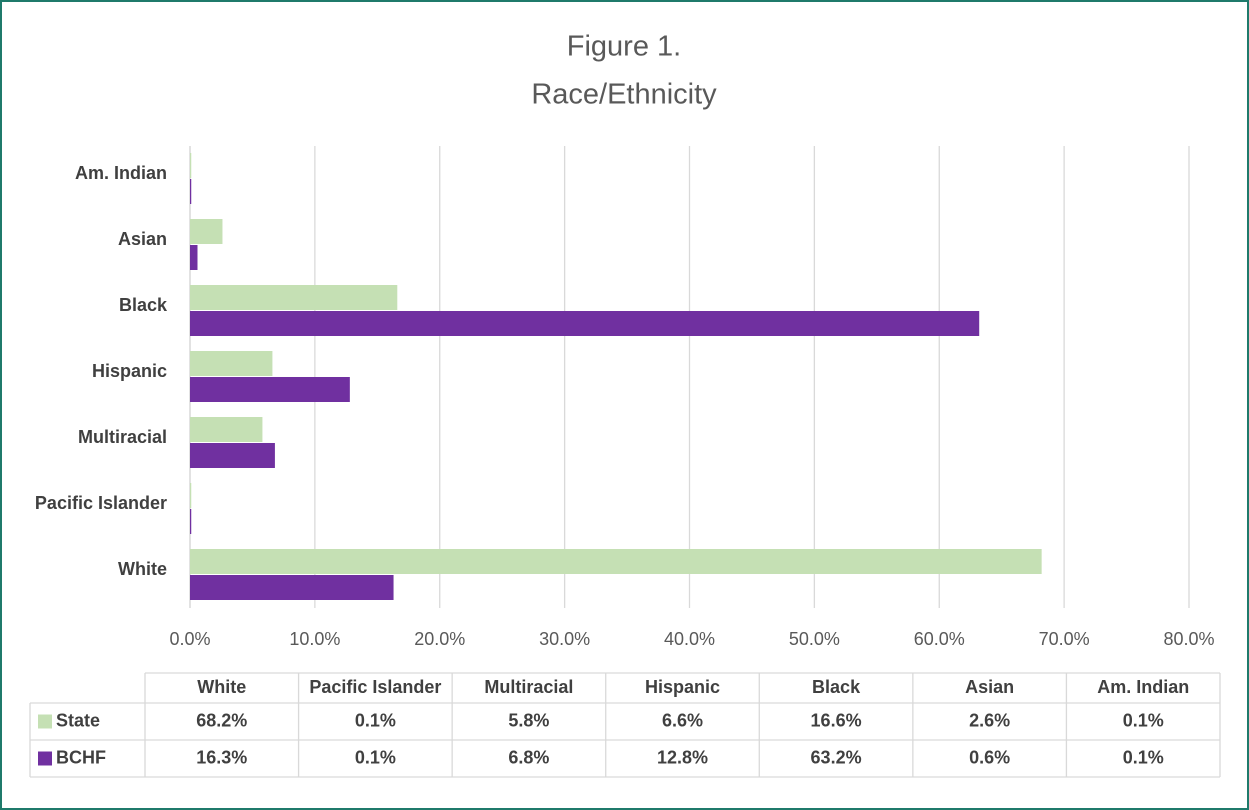 The width and height of the screenshot is (1249, 810). Describe the element at coordinates (939, 639) in the screenshot. I see `x-tick-label: 60.0%` at that location.